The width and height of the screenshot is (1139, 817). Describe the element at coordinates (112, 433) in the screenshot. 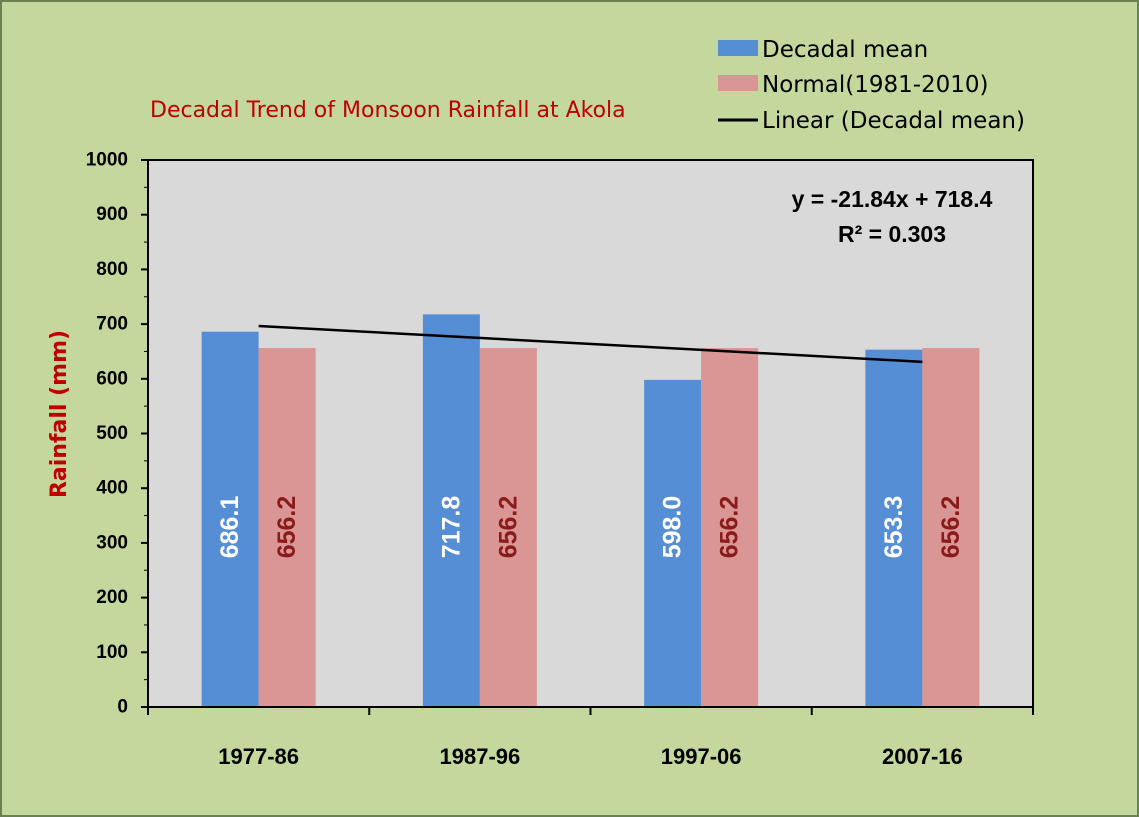

I see `y-tick-label-500: 500` at that location.